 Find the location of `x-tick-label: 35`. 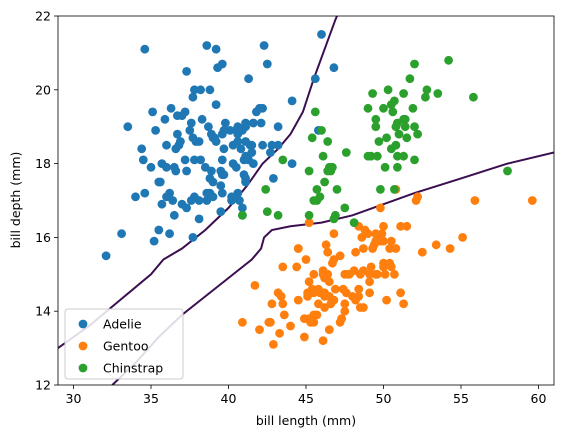

x-tick-label: 35 is located at coordinates (151, 398).